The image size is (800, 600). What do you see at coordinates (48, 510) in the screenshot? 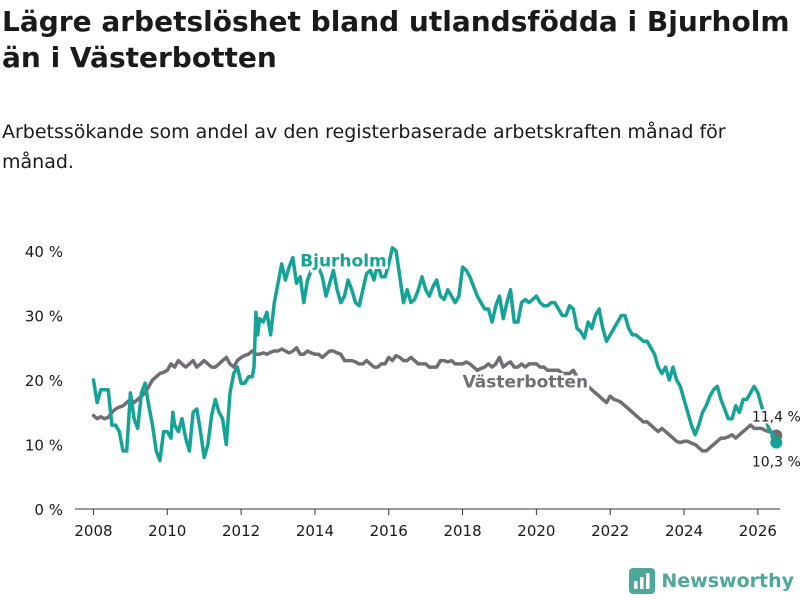
I see `y-tick-label: 0 %` at bounding box center [48, 510].